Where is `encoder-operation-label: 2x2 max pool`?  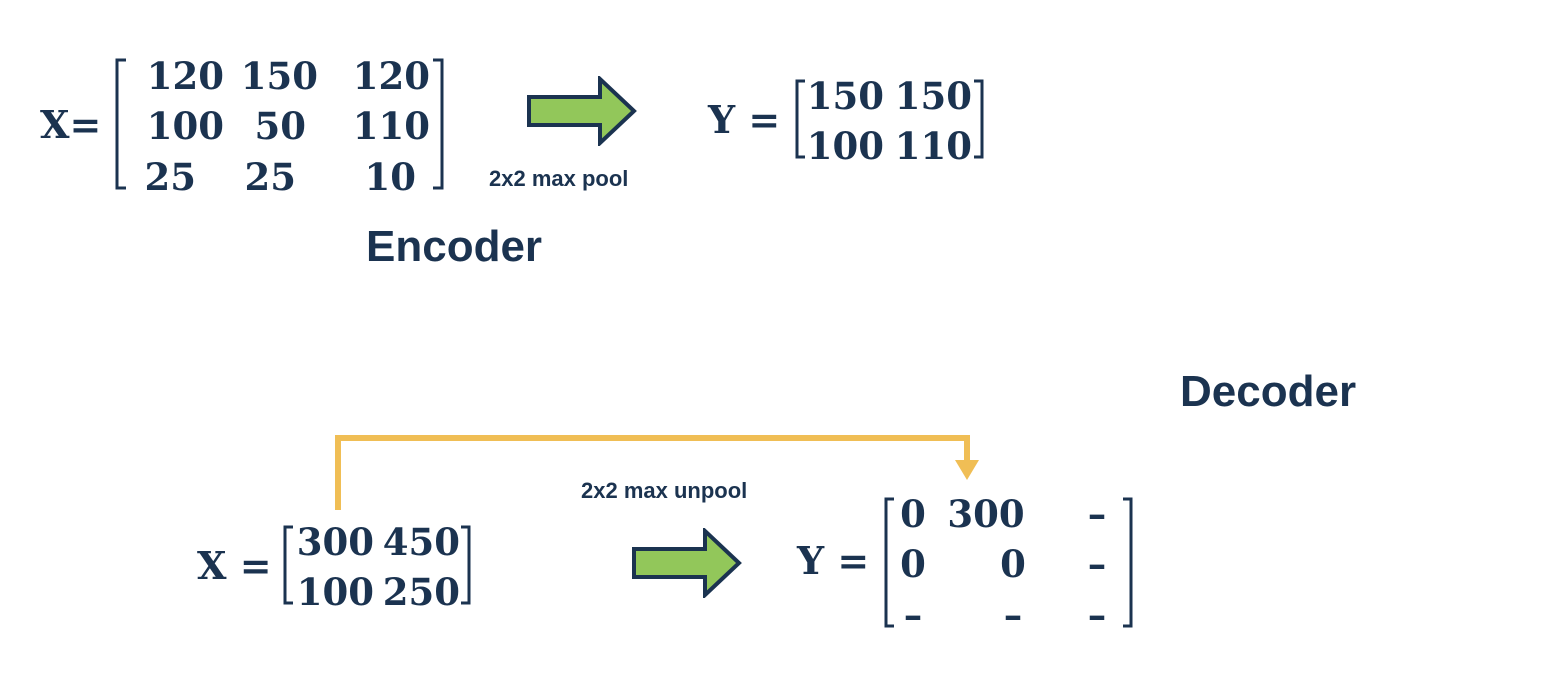
encoder-operation-label: 2x2 max pool is located at coordinates (559, 178).